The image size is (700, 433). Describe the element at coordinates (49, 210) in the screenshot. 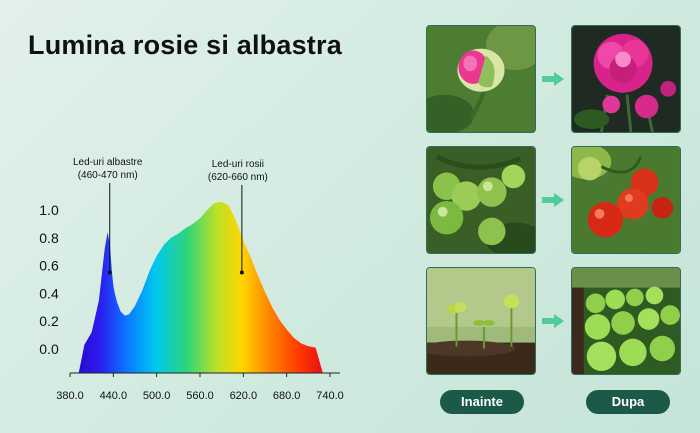

I see `y-tick-label: 1.0` at that location.